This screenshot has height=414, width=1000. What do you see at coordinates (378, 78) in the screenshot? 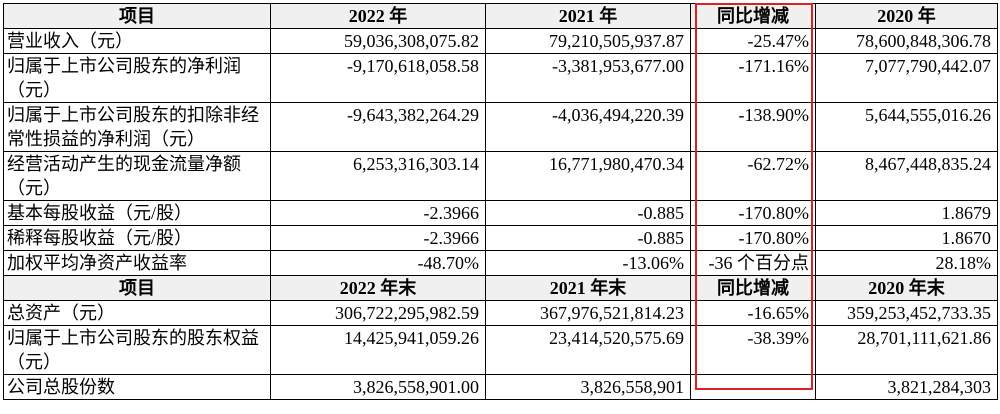
I see `value-cell: -9,170,618,058.58` at bounding box center [378, 78].